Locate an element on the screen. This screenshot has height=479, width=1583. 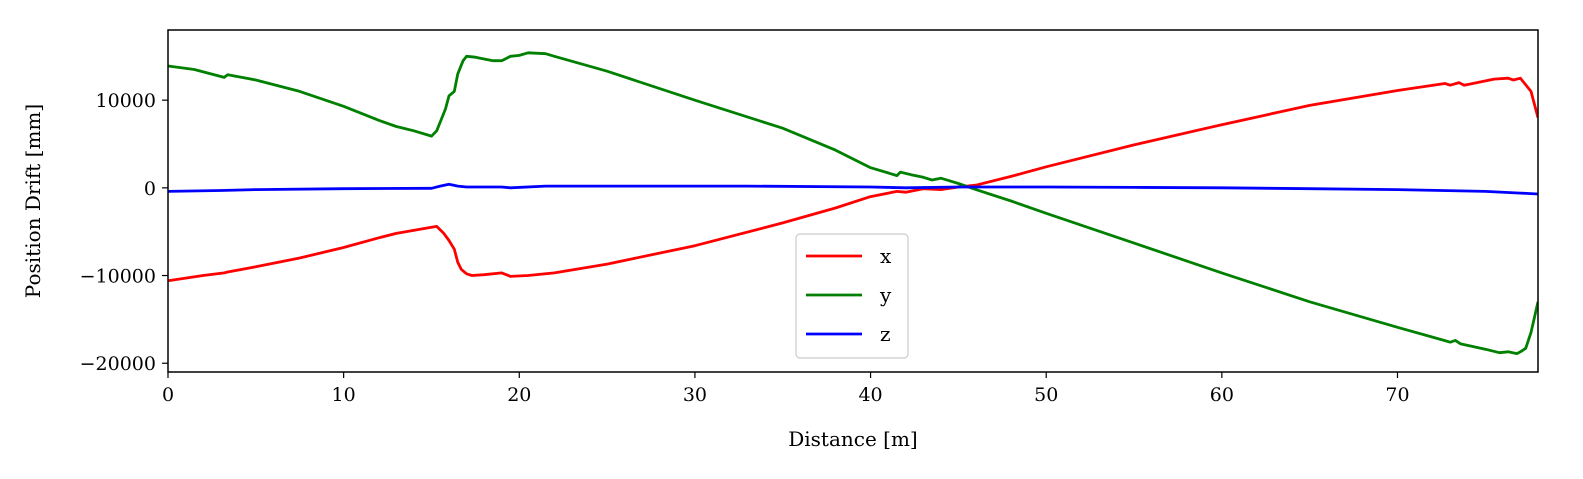
legend-label-x: x is located at coordinates (886, 256).